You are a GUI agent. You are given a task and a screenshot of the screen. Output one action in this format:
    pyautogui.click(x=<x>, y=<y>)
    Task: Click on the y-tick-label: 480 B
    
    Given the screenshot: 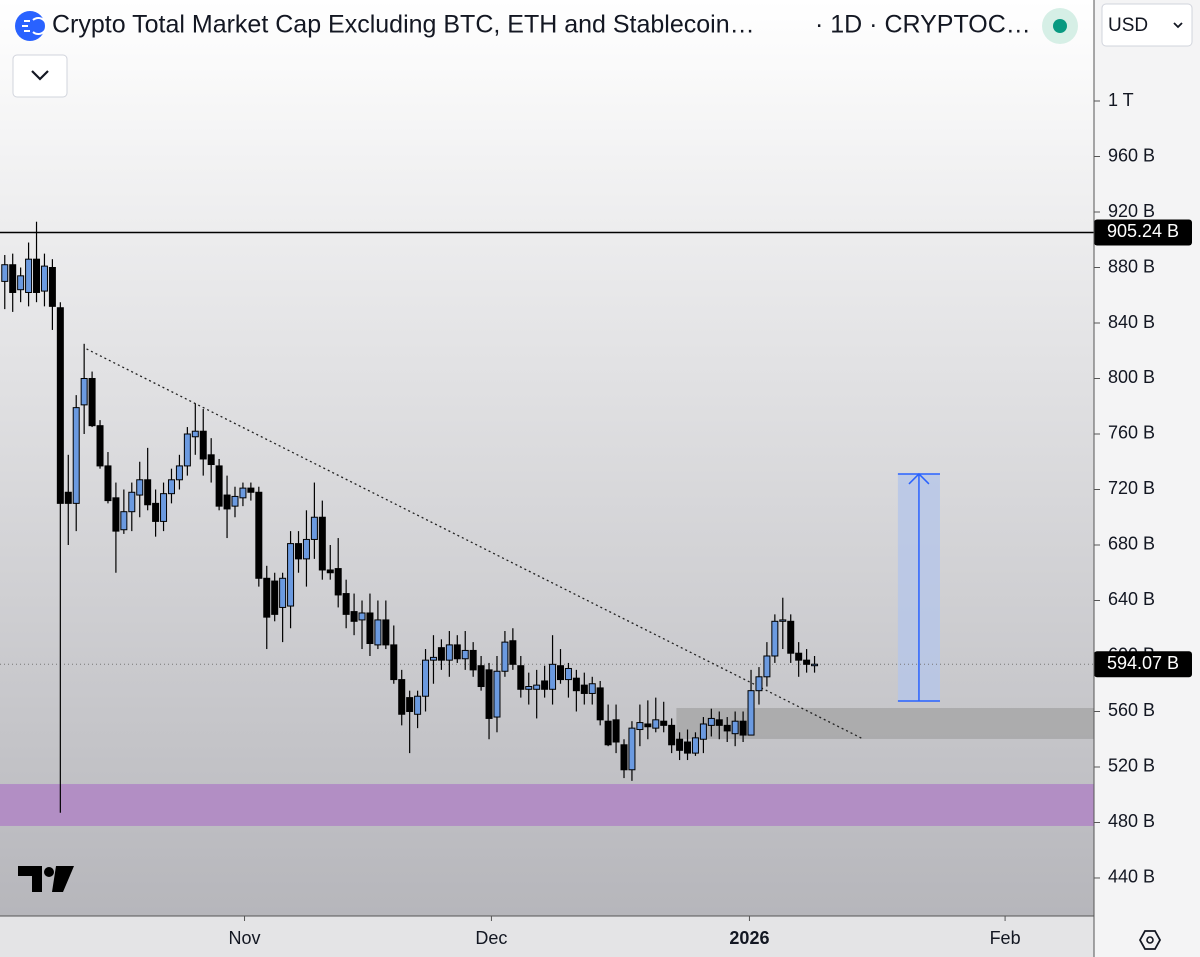 What is the action you would take?
    pyautogui.click(x=1131, y=821)
    